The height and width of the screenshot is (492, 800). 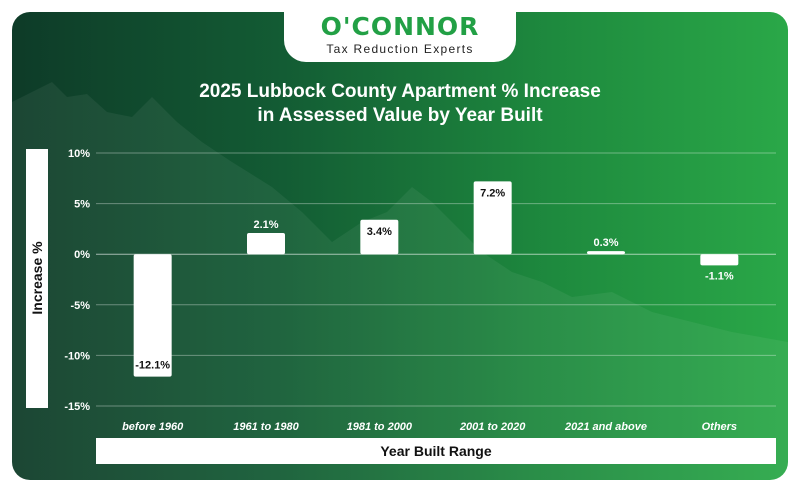 What do you see at coordinates (79, 154) in the screenshot?
I see `y-tick-label: 10%` at bounding box center [79, 154].